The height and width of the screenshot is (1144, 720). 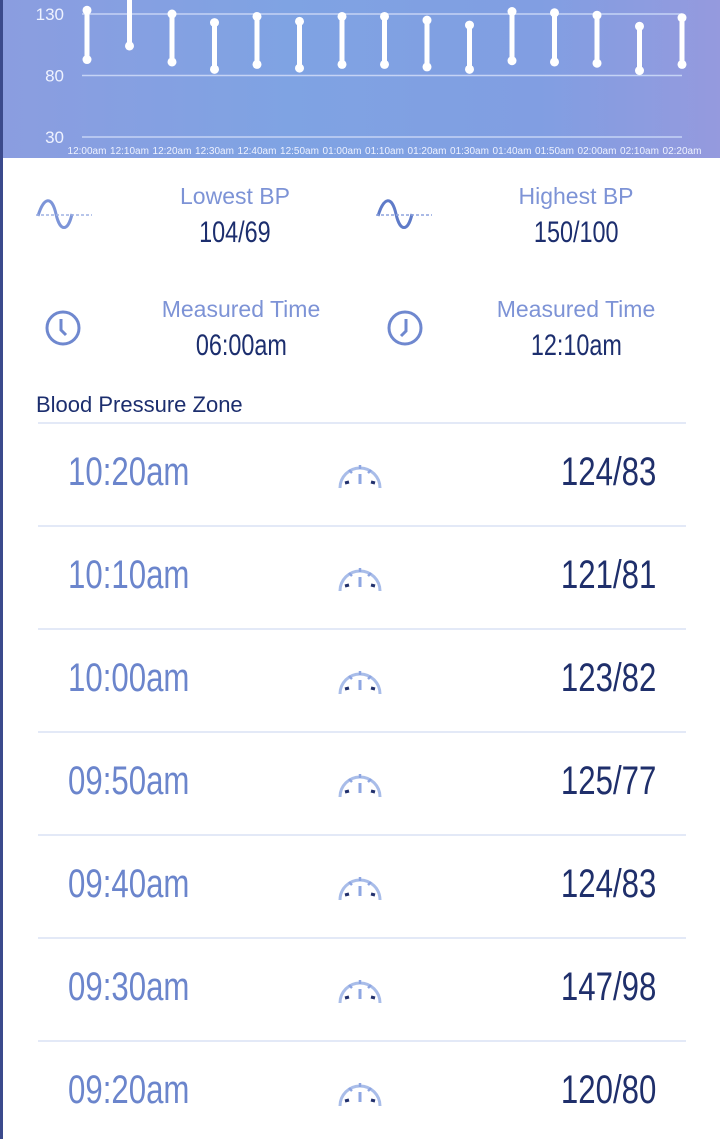 What do you see at coordinates (384, 151) in the screenshot?
I see `x-tick-label: 01:10am` at bounding box center [384, 151].